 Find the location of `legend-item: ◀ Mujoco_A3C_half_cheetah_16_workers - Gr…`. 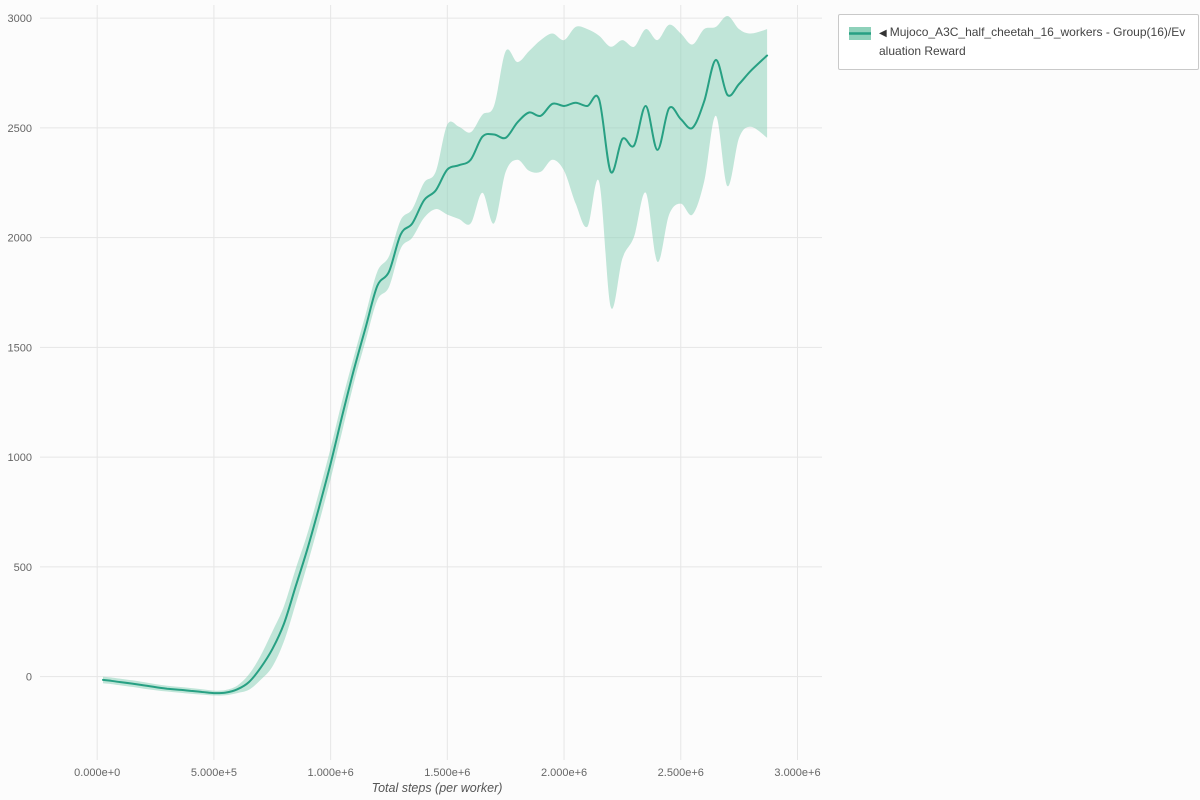

legend-item: ◀ Mujoco_A3C_half_cheetah_16_workers - Gr… is located at coordinates (1033, 42).